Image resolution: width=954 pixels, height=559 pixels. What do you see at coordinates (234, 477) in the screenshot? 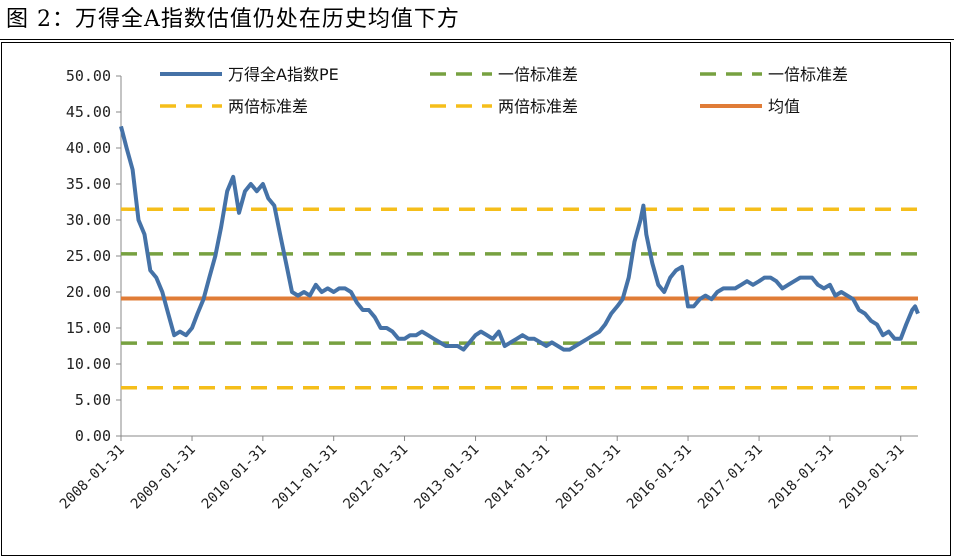
I see `x-tick-label: 2010-01-31` at bounding box center [234, 477].